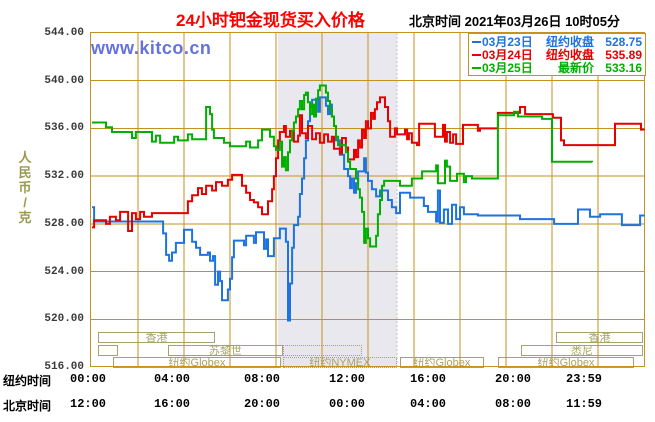 The height and width of the screenshot is (422, 655). What do you see at coordinates (151, 48) in the screenshot?
I see `kitco-watermark: www.kitco.cn` at bounding box center [151, 48].